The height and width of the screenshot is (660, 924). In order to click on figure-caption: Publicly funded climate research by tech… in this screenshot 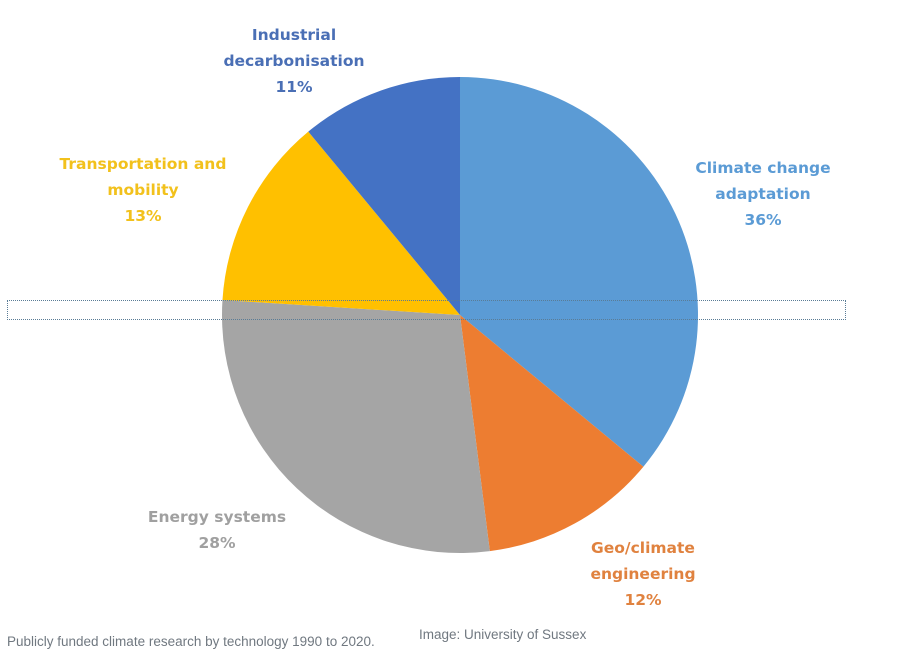, I will do `click(191, 641)`.